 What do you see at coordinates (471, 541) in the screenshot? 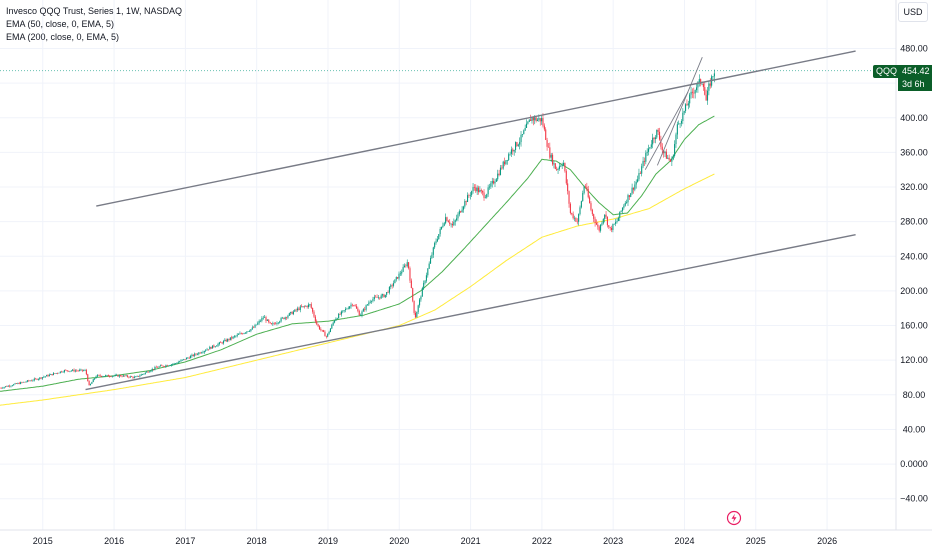
I see `x-tick-label: 2021` at bounding box center [471, 541].